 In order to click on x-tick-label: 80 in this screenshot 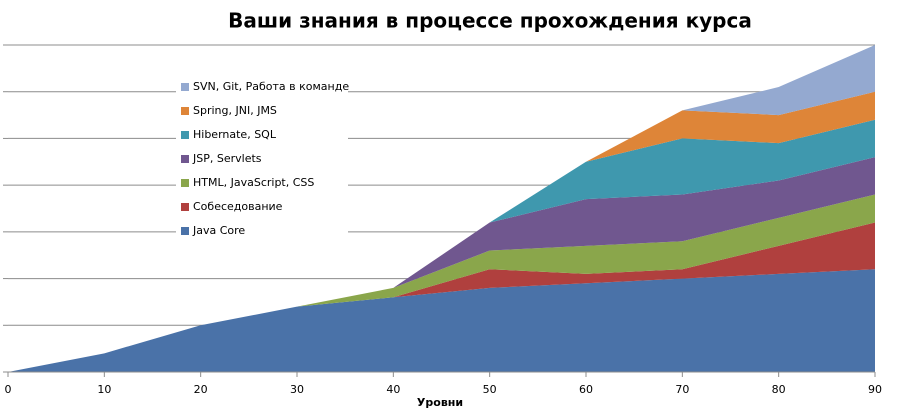, I will do `click(779, 389)`.